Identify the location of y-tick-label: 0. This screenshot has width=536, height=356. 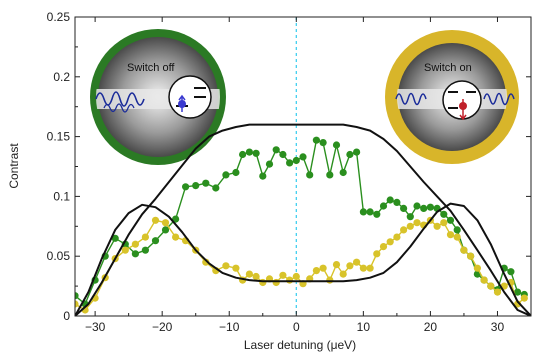
(66, 316).